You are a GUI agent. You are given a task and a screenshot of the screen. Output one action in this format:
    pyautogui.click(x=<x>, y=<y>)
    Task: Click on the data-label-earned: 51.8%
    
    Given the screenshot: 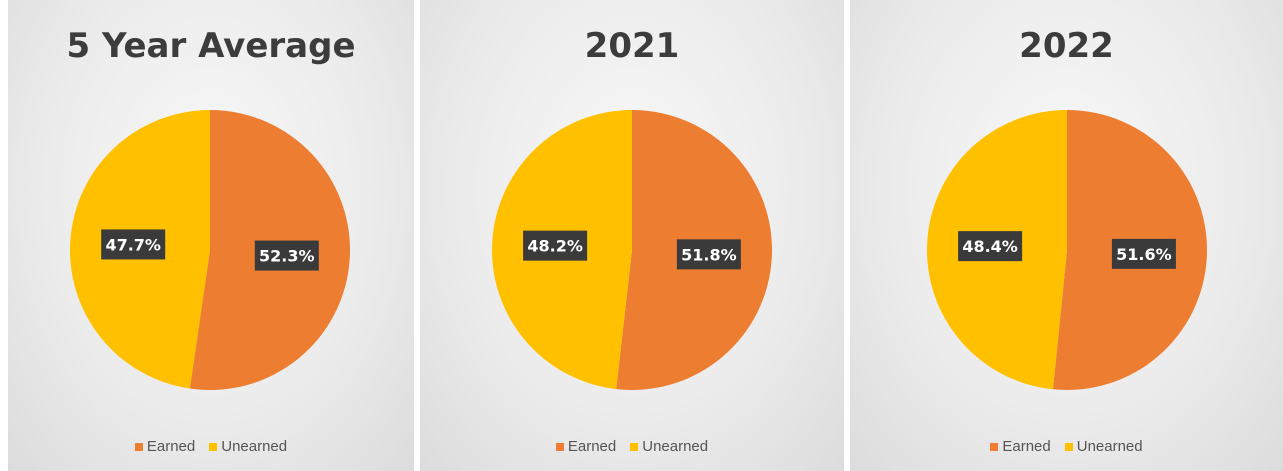 What is the action you would take?
    pyautogui.click(x=708, y=254)
    